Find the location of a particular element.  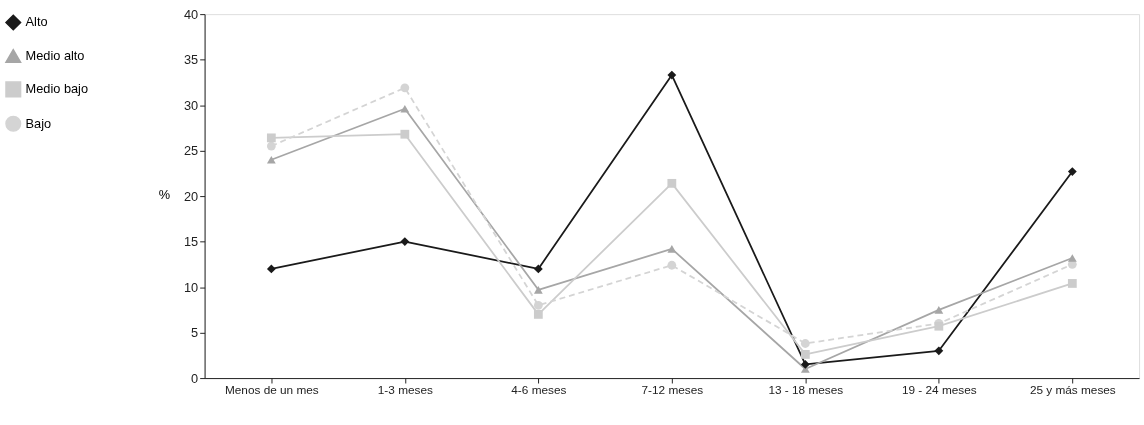

y-tick-label: 0 is located at coordinates (195, 378).